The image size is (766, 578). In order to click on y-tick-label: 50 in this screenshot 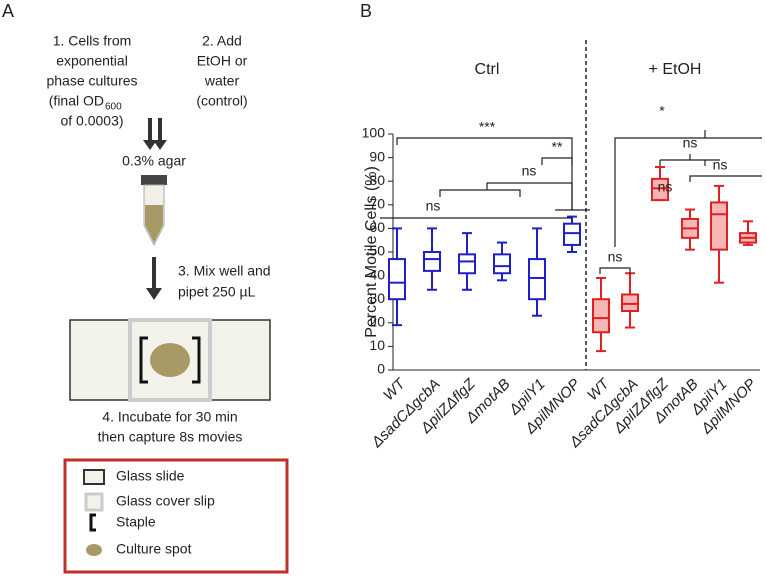, I will do `click(377, 251)`.